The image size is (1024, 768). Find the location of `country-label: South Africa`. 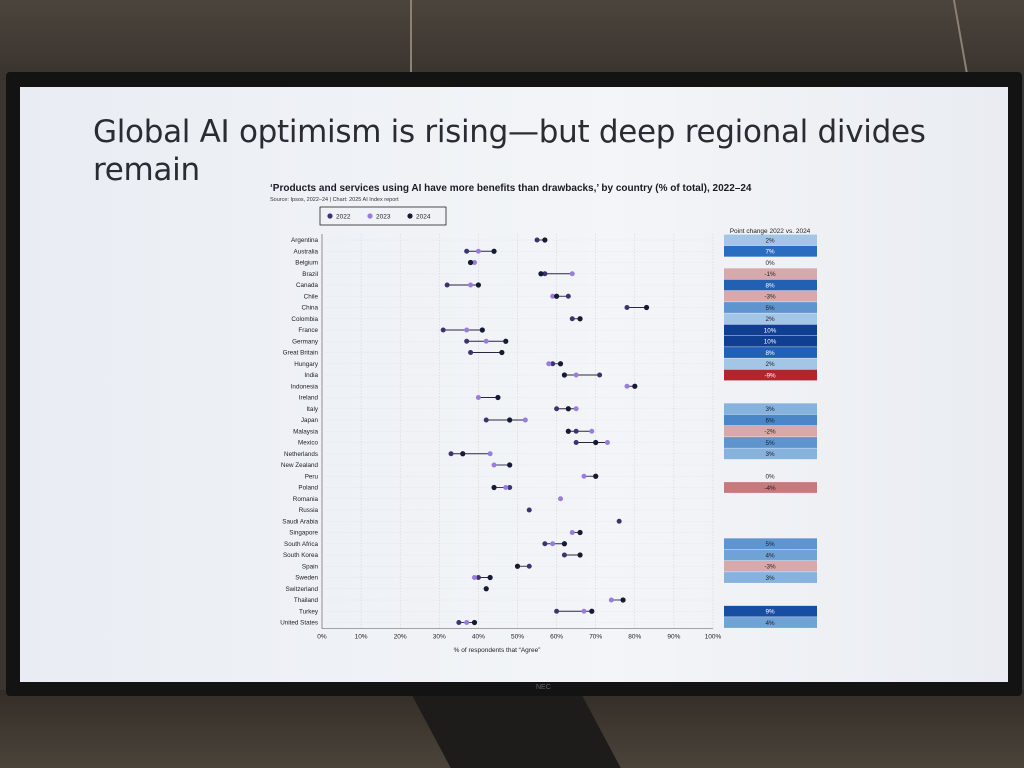

country-label: South Africa is located at coordinates (301, 544).